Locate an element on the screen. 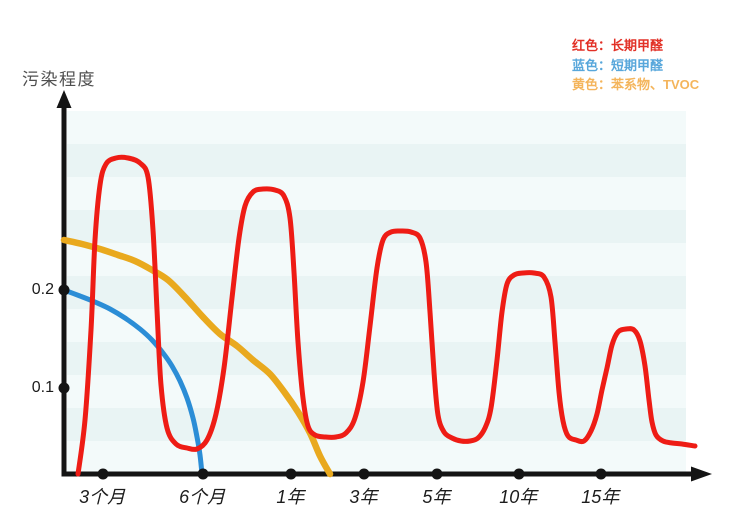  y-tick-label: 0.1 is located at coordinates (42, 387).